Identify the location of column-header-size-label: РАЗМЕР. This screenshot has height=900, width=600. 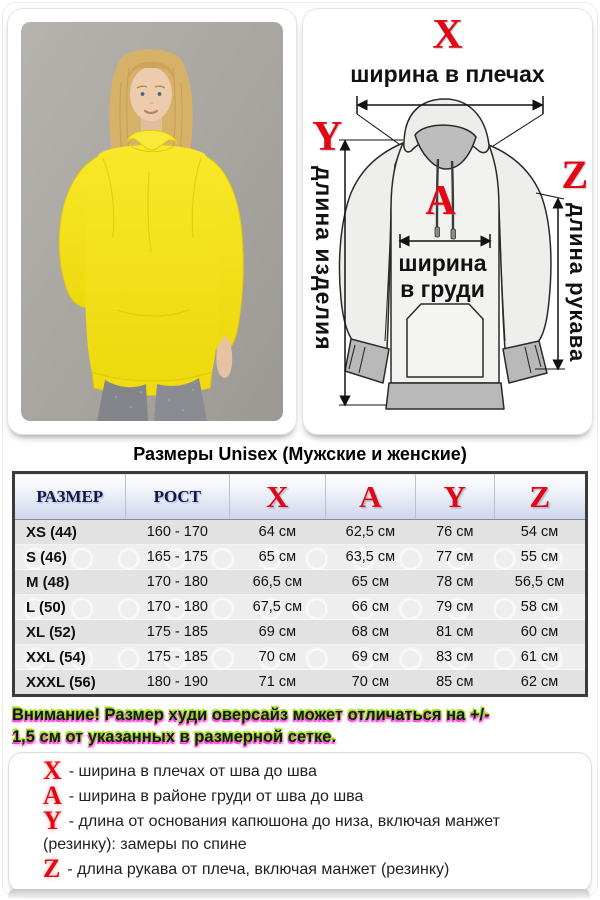
(70, 496).